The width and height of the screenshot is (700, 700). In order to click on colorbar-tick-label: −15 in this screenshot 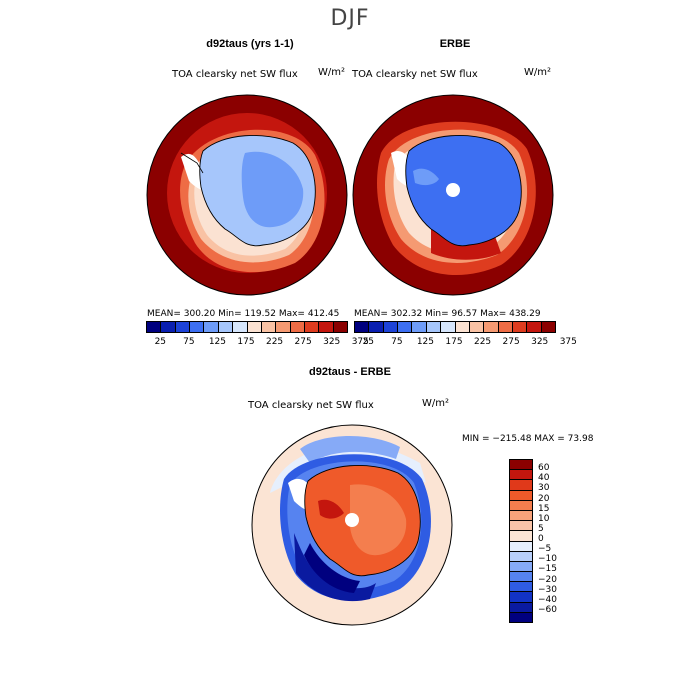, I will do `click(547, 569)`.